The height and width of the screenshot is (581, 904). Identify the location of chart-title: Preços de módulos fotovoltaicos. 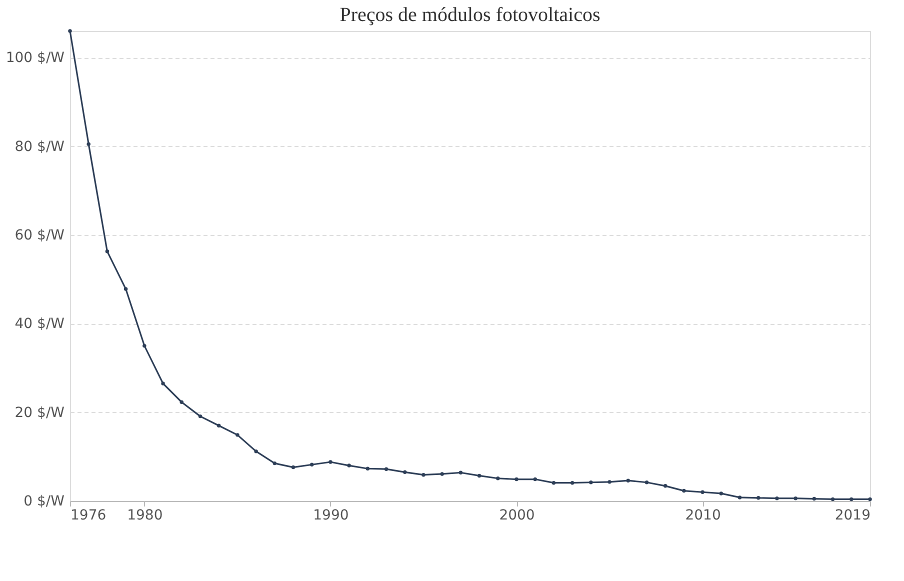
(470, 15).